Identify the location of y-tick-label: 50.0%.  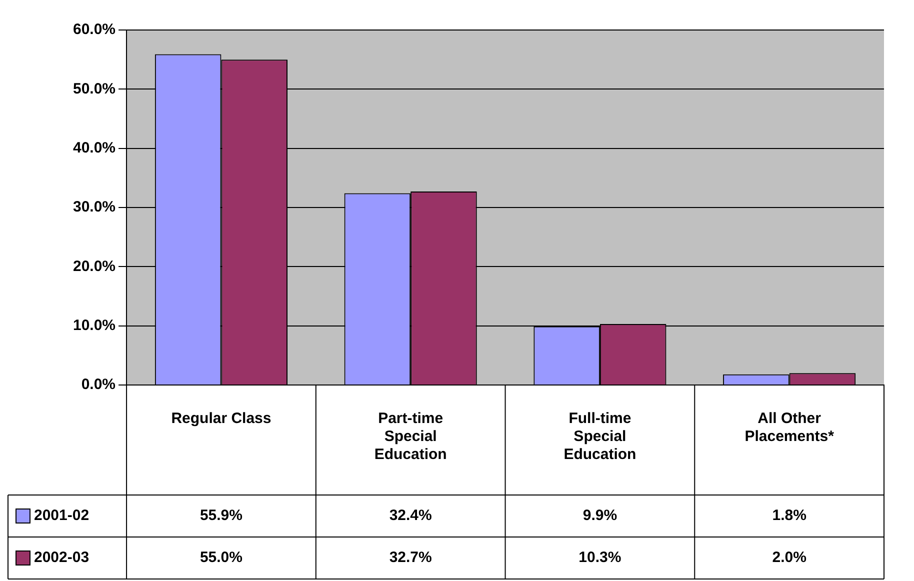
(94, 89).